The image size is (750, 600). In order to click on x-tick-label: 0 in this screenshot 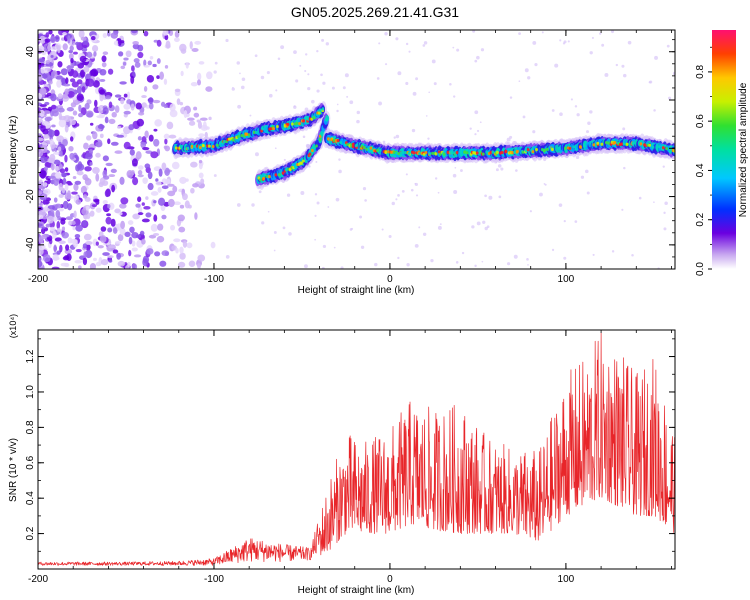, I will do `click(390, 279)`.